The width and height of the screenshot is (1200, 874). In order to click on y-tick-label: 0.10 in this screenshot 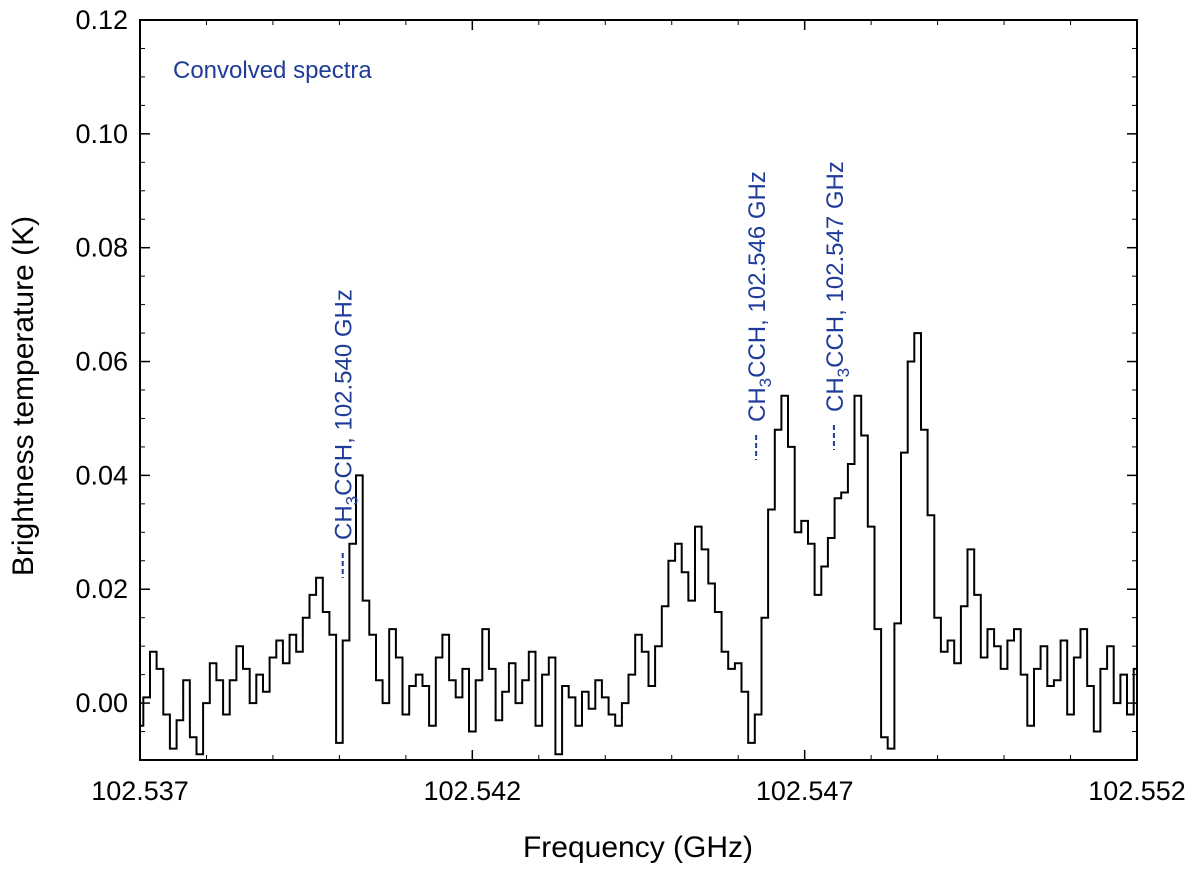, I will do `click(101, 134)`.